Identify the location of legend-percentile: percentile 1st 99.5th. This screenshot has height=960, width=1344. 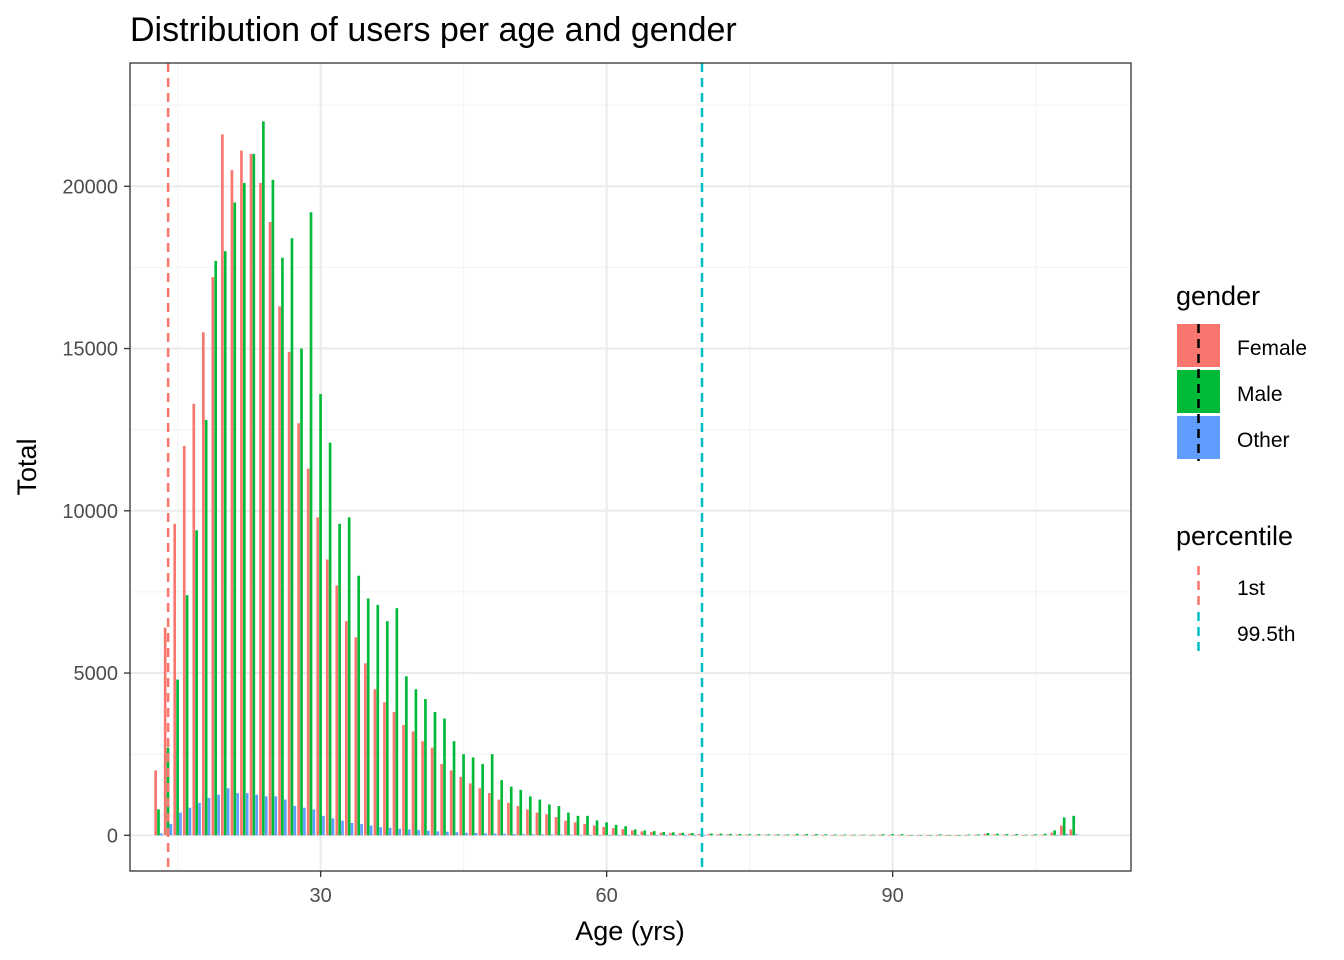
(1235, 588).